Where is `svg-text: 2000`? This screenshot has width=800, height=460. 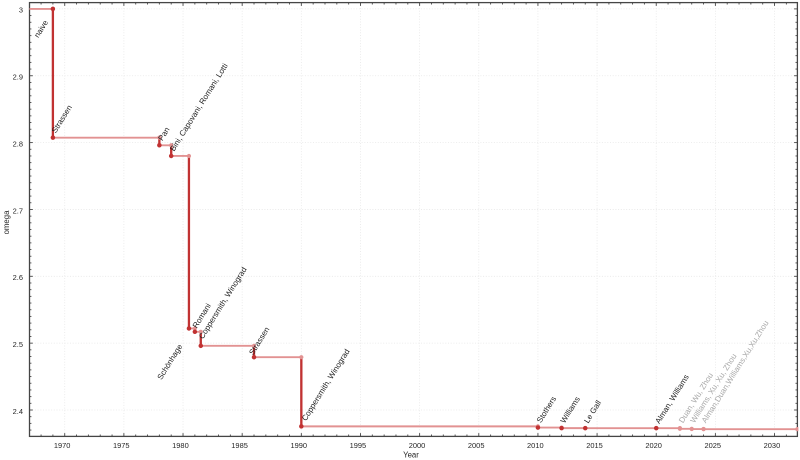
svg-text: 2000 is located at coordinates (417, 445).